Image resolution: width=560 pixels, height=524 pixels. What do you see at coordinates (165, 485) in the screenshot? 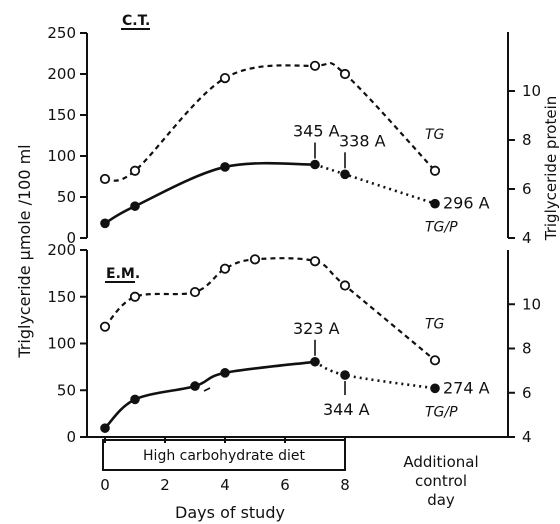
I see `x-tick-label: 2` at bounding box center [165, 485].